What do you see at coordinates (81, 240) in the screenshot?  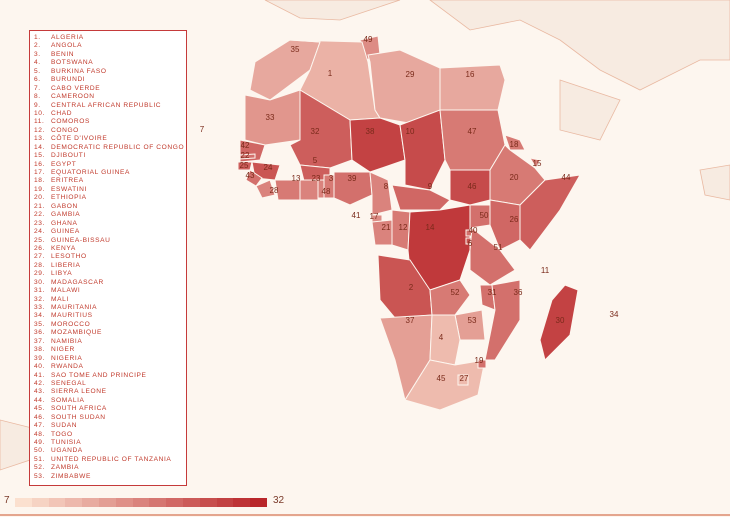 I see `legend-item-label: Guinea-Bissau` at bounding box center [81, 240].